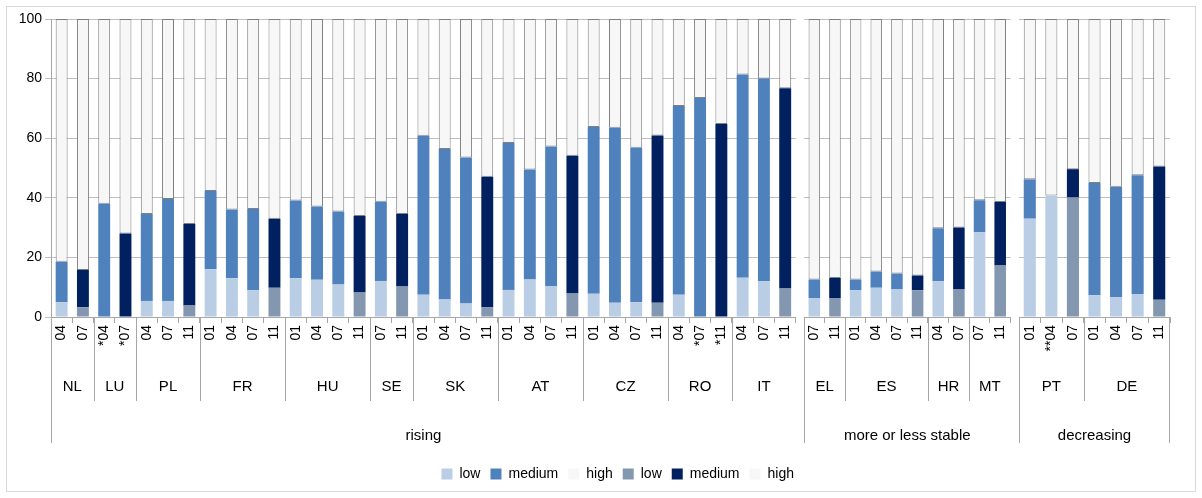  What do you see at coordinates (455, 386) in the screenshot?
I see `text: SK` at bounding box center [455, 386].